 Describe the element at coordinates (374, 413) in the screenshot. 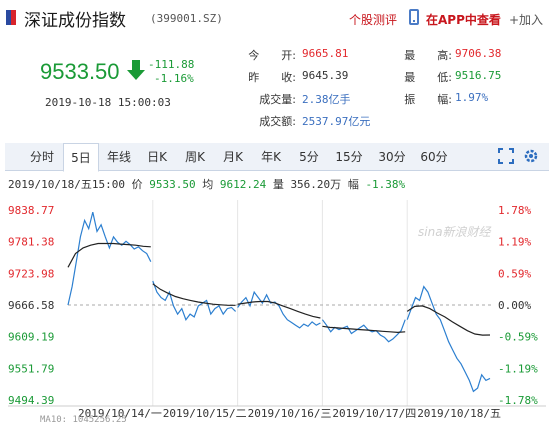

I see `x-tick-label: 2019/10/17/四` at that location.